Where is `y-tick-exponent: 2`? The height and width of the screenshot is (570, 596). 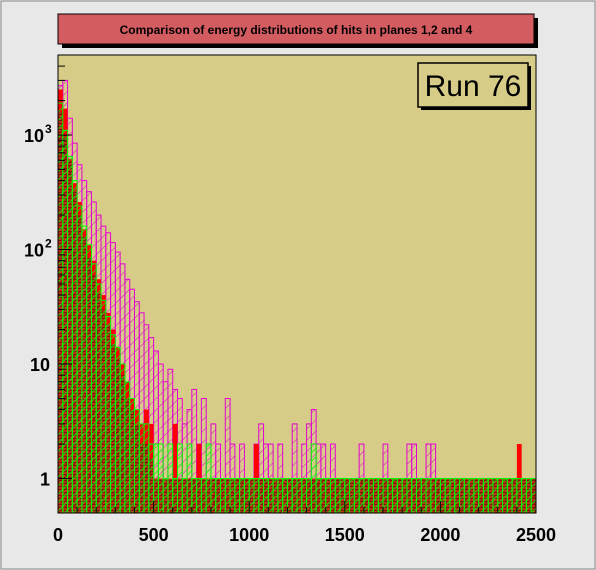
y-tick-exponent: 2 is located at coordinates (48, 244).